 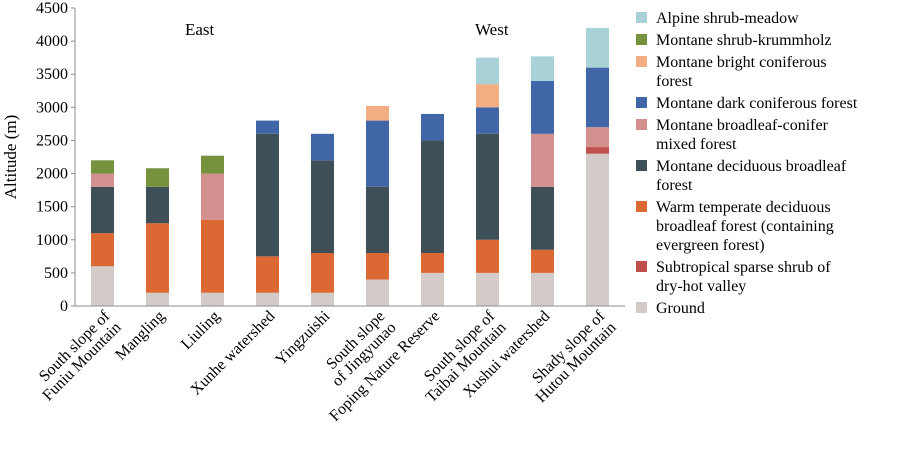 I want to click on legend-label-line: Ground, so click(x=680, y=308).